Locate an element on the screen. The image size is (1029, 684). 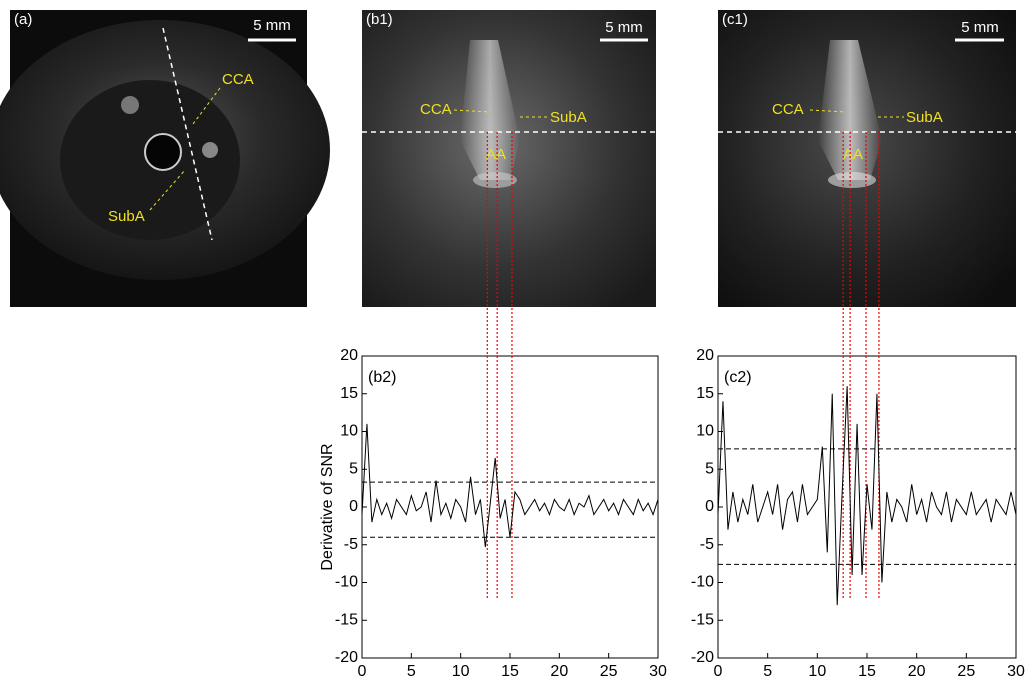
plot-frame is located at coordinates (510, 507).